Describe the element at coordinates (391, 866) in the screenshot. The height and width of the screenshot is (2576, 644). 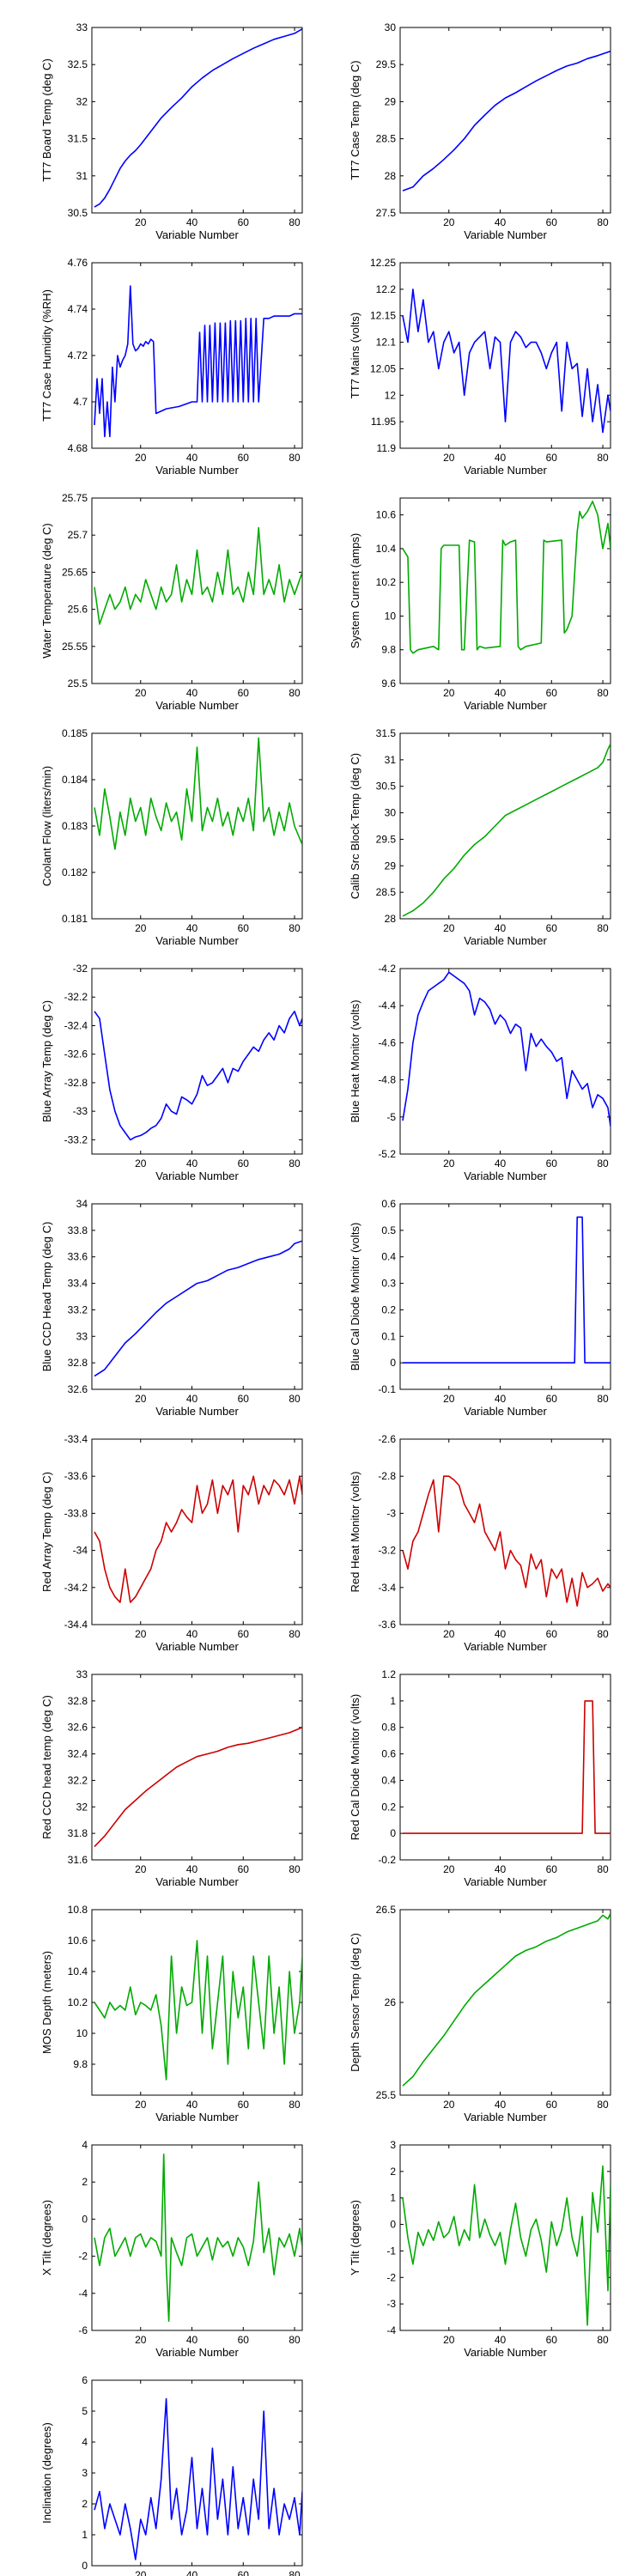
I see `y-tick-label: 29` at that location.